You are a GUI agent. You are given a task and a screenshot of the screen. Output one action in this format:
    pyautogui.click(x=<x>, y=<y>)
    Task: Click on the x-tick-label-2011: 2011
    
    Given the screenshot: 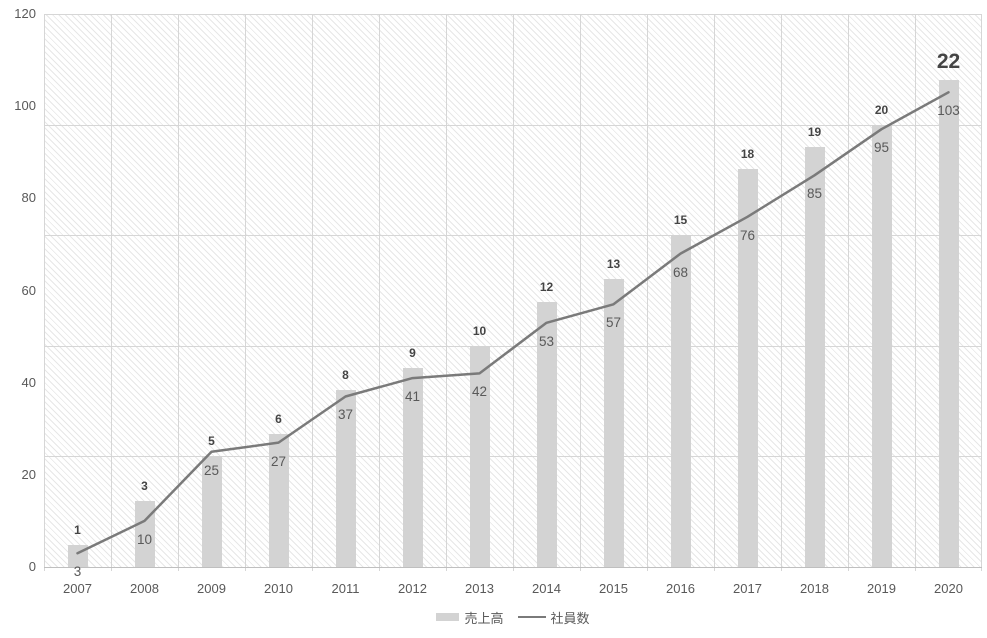 What is the action you would take?
    pyautogui.click(x=345, y=588)
    